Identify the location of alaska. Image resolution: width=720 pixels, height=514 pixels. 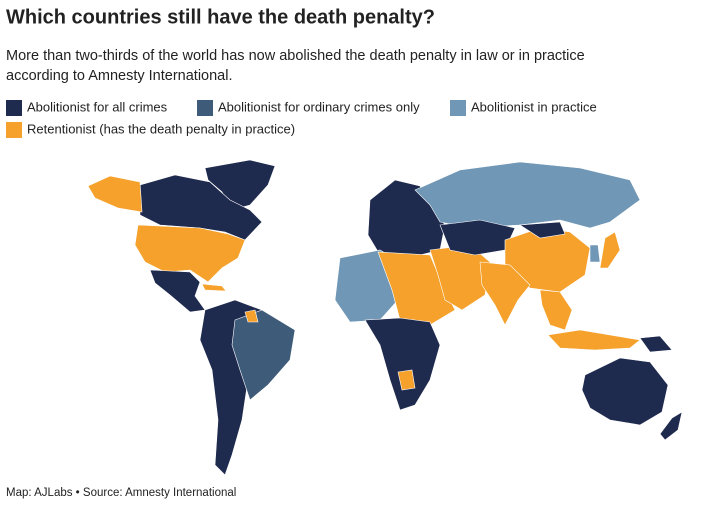
(115, 194).